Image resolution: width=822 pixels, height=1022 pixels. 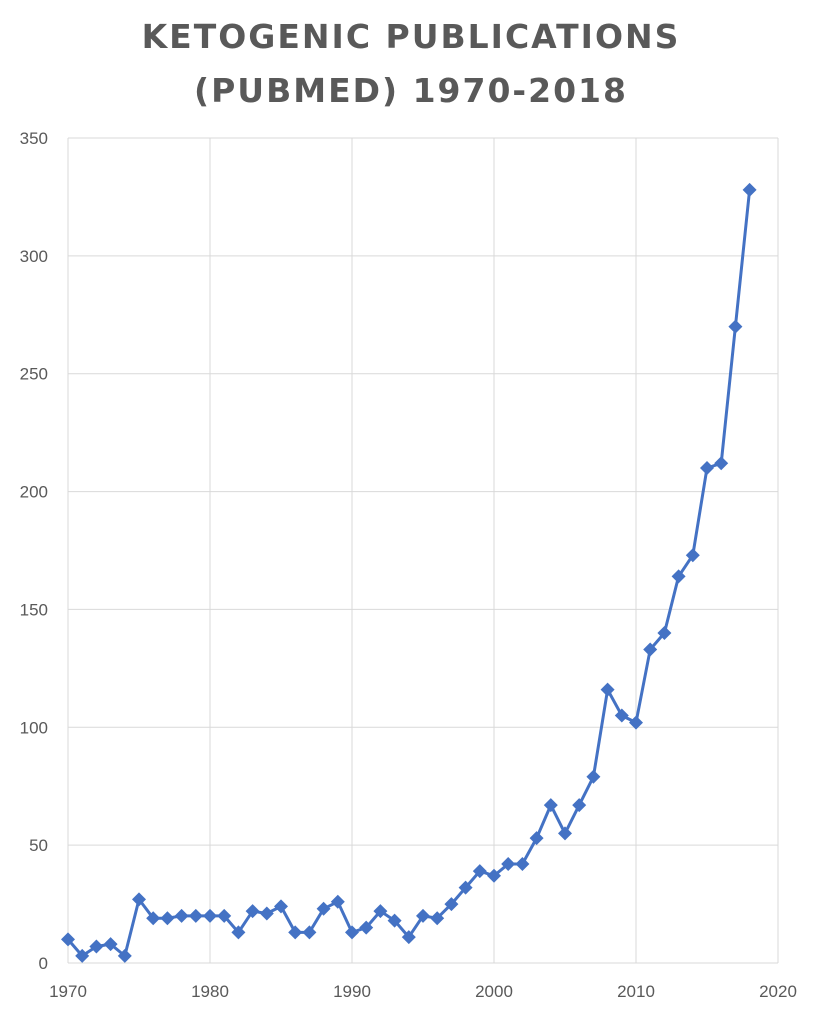 What do you see at coordinates (650, 649) in the screenshot?
I see `data-point-2011` at bounding box center [650, 649].